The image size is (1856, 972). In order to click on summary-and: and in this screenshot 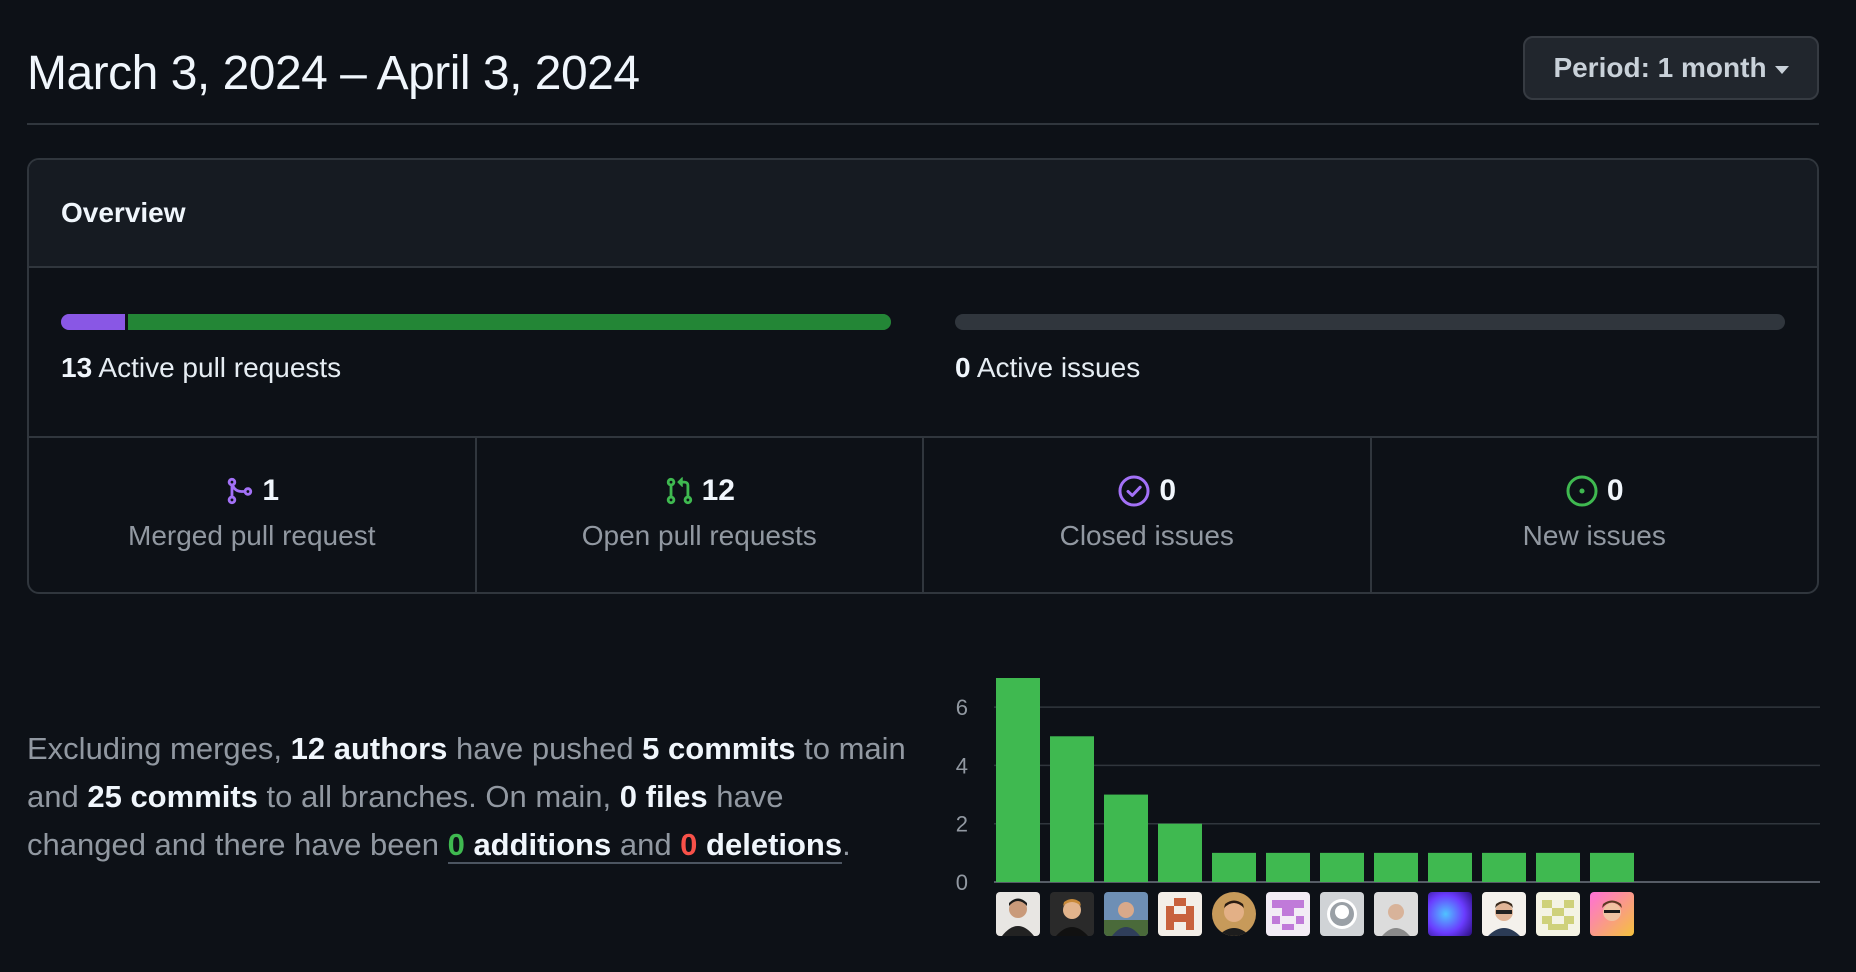, I will do `click(646, 844)`.